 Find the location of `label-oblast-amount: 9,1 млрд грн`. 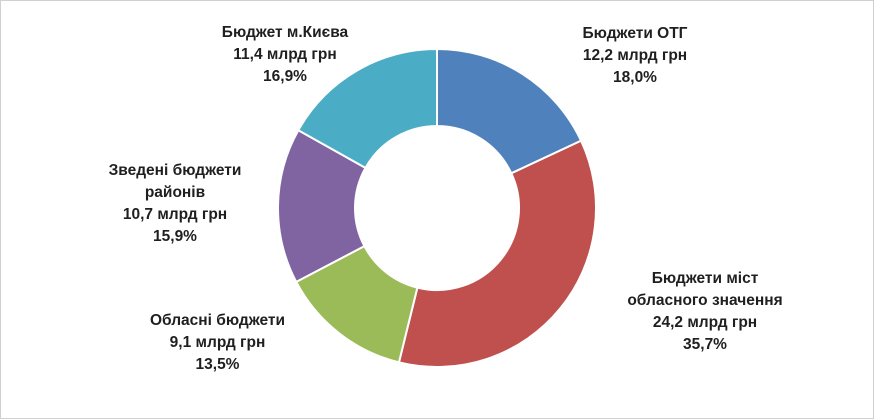

label-oblast-amount: 9,1 млрд грн is located at coordinates (217, 342).